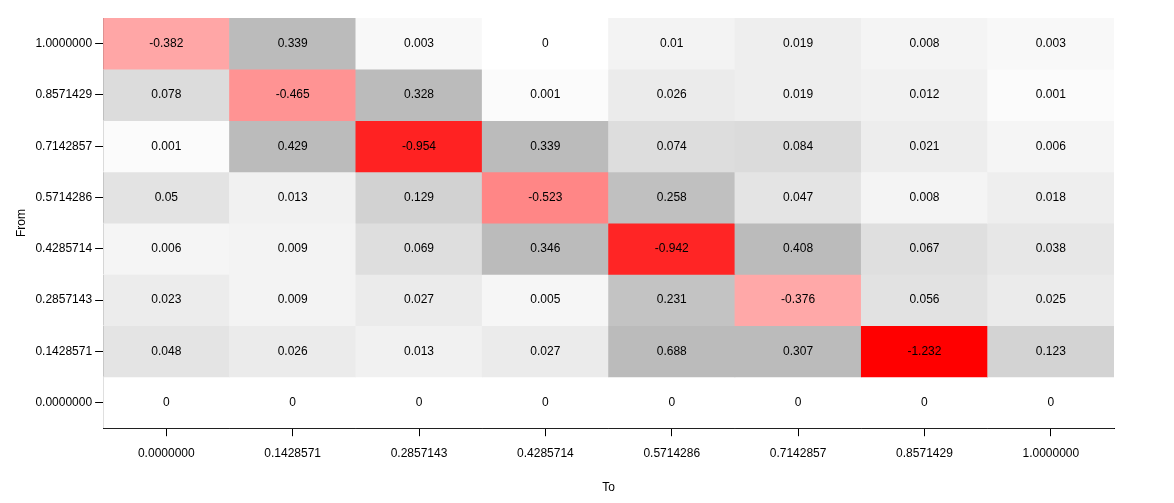 This screenshot has width=1174, height=503. What do you see at coordinates (924, 248) in the screenshot?
I see `data-label: 0.067` at bounding box center [924, 248].